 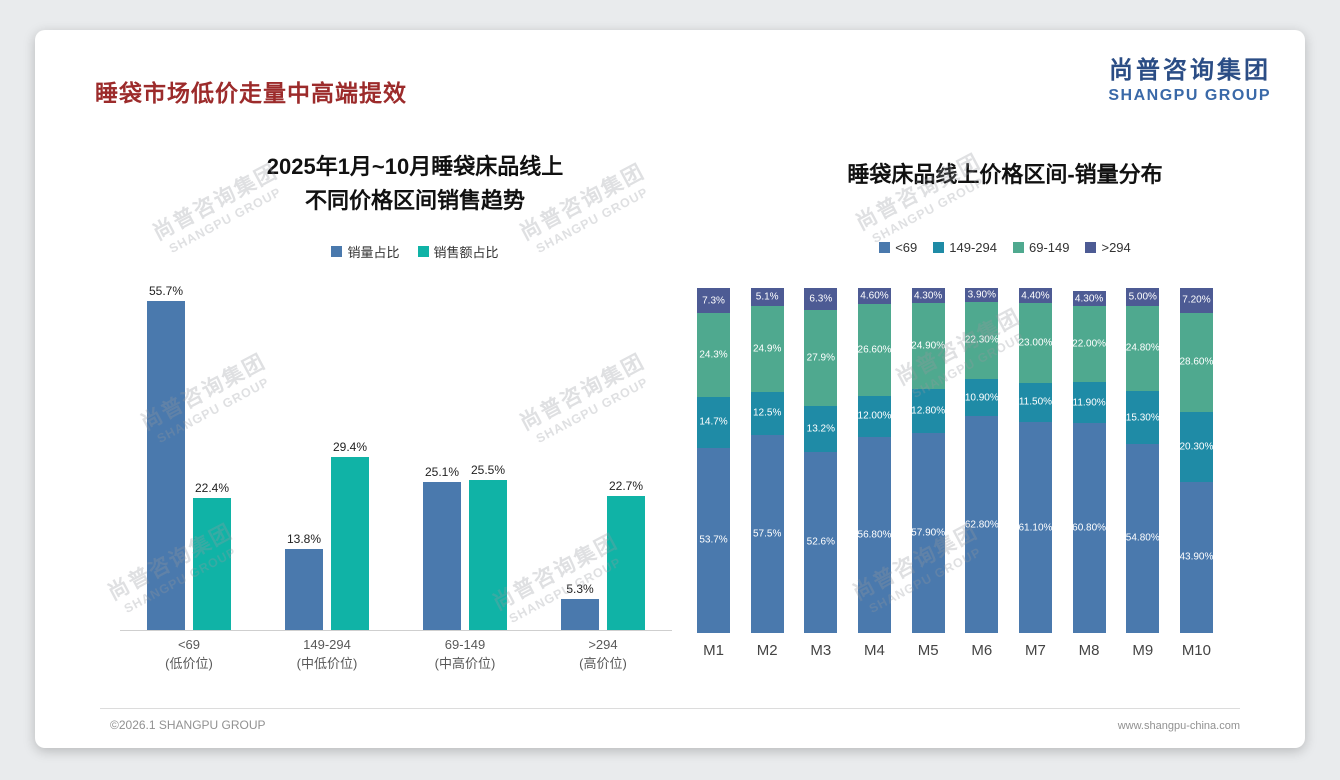 What do you see at coordinates (906, 247) in the screenshot?
I see `legend-label: <69` at bounding box center [906, 247].